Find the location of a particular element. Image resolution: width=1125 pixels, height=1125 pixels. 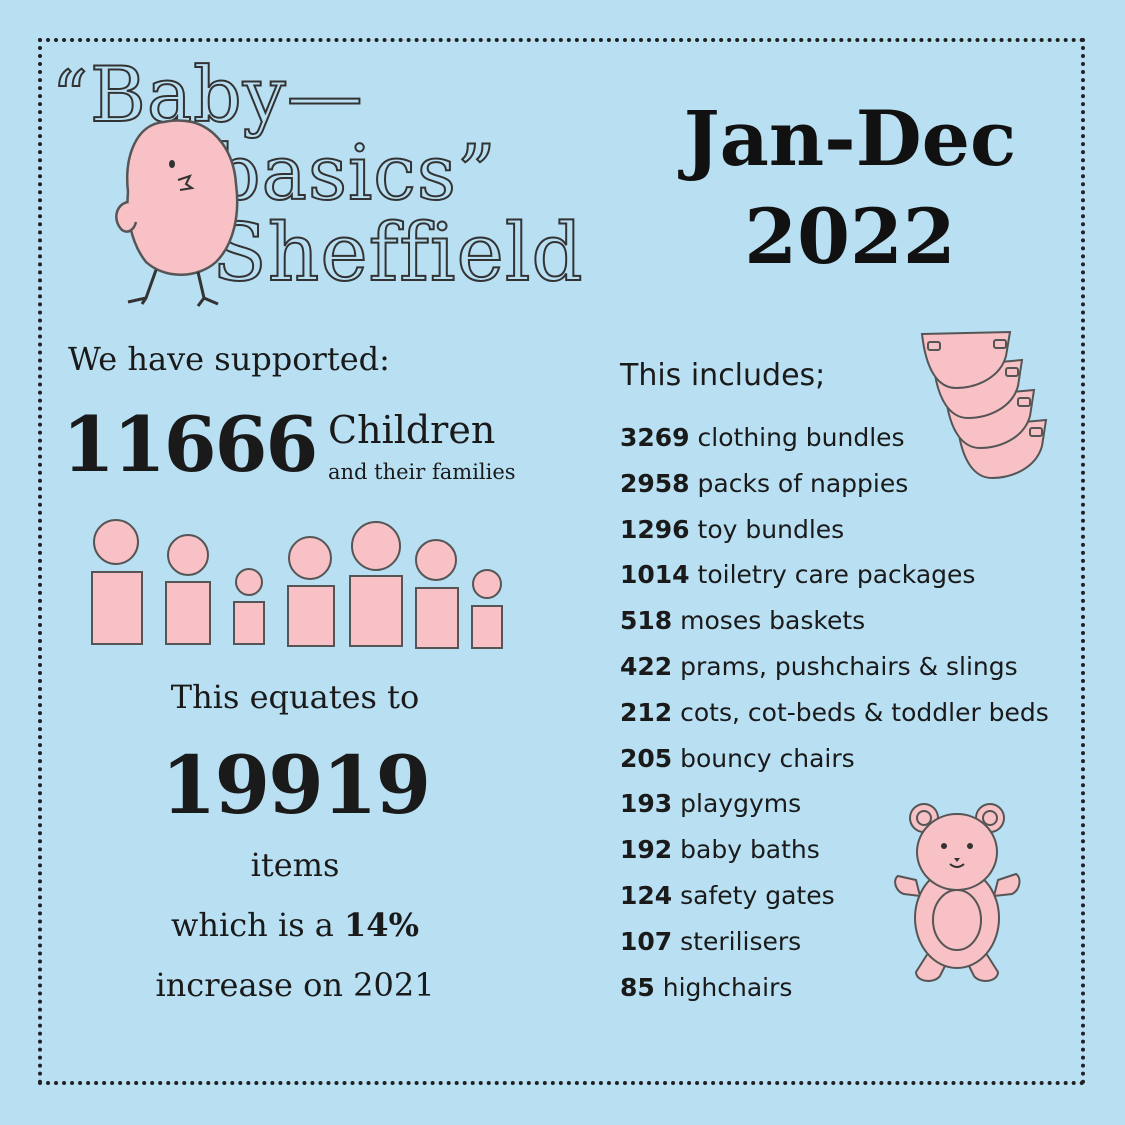

item-label: toiletry care packages is located at coordinates (836, 575).